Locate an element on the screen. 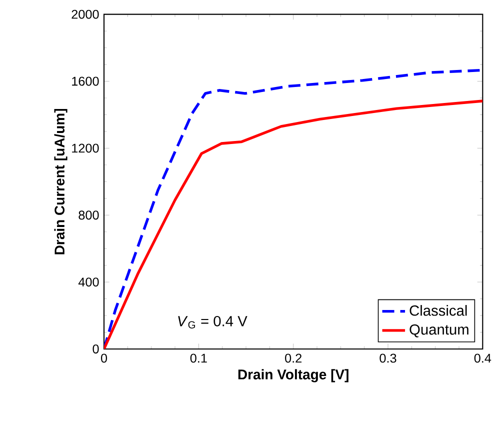 This screenshot has width=496, height=427. x-tick-label: 0 is located at coordinates (104, 358).